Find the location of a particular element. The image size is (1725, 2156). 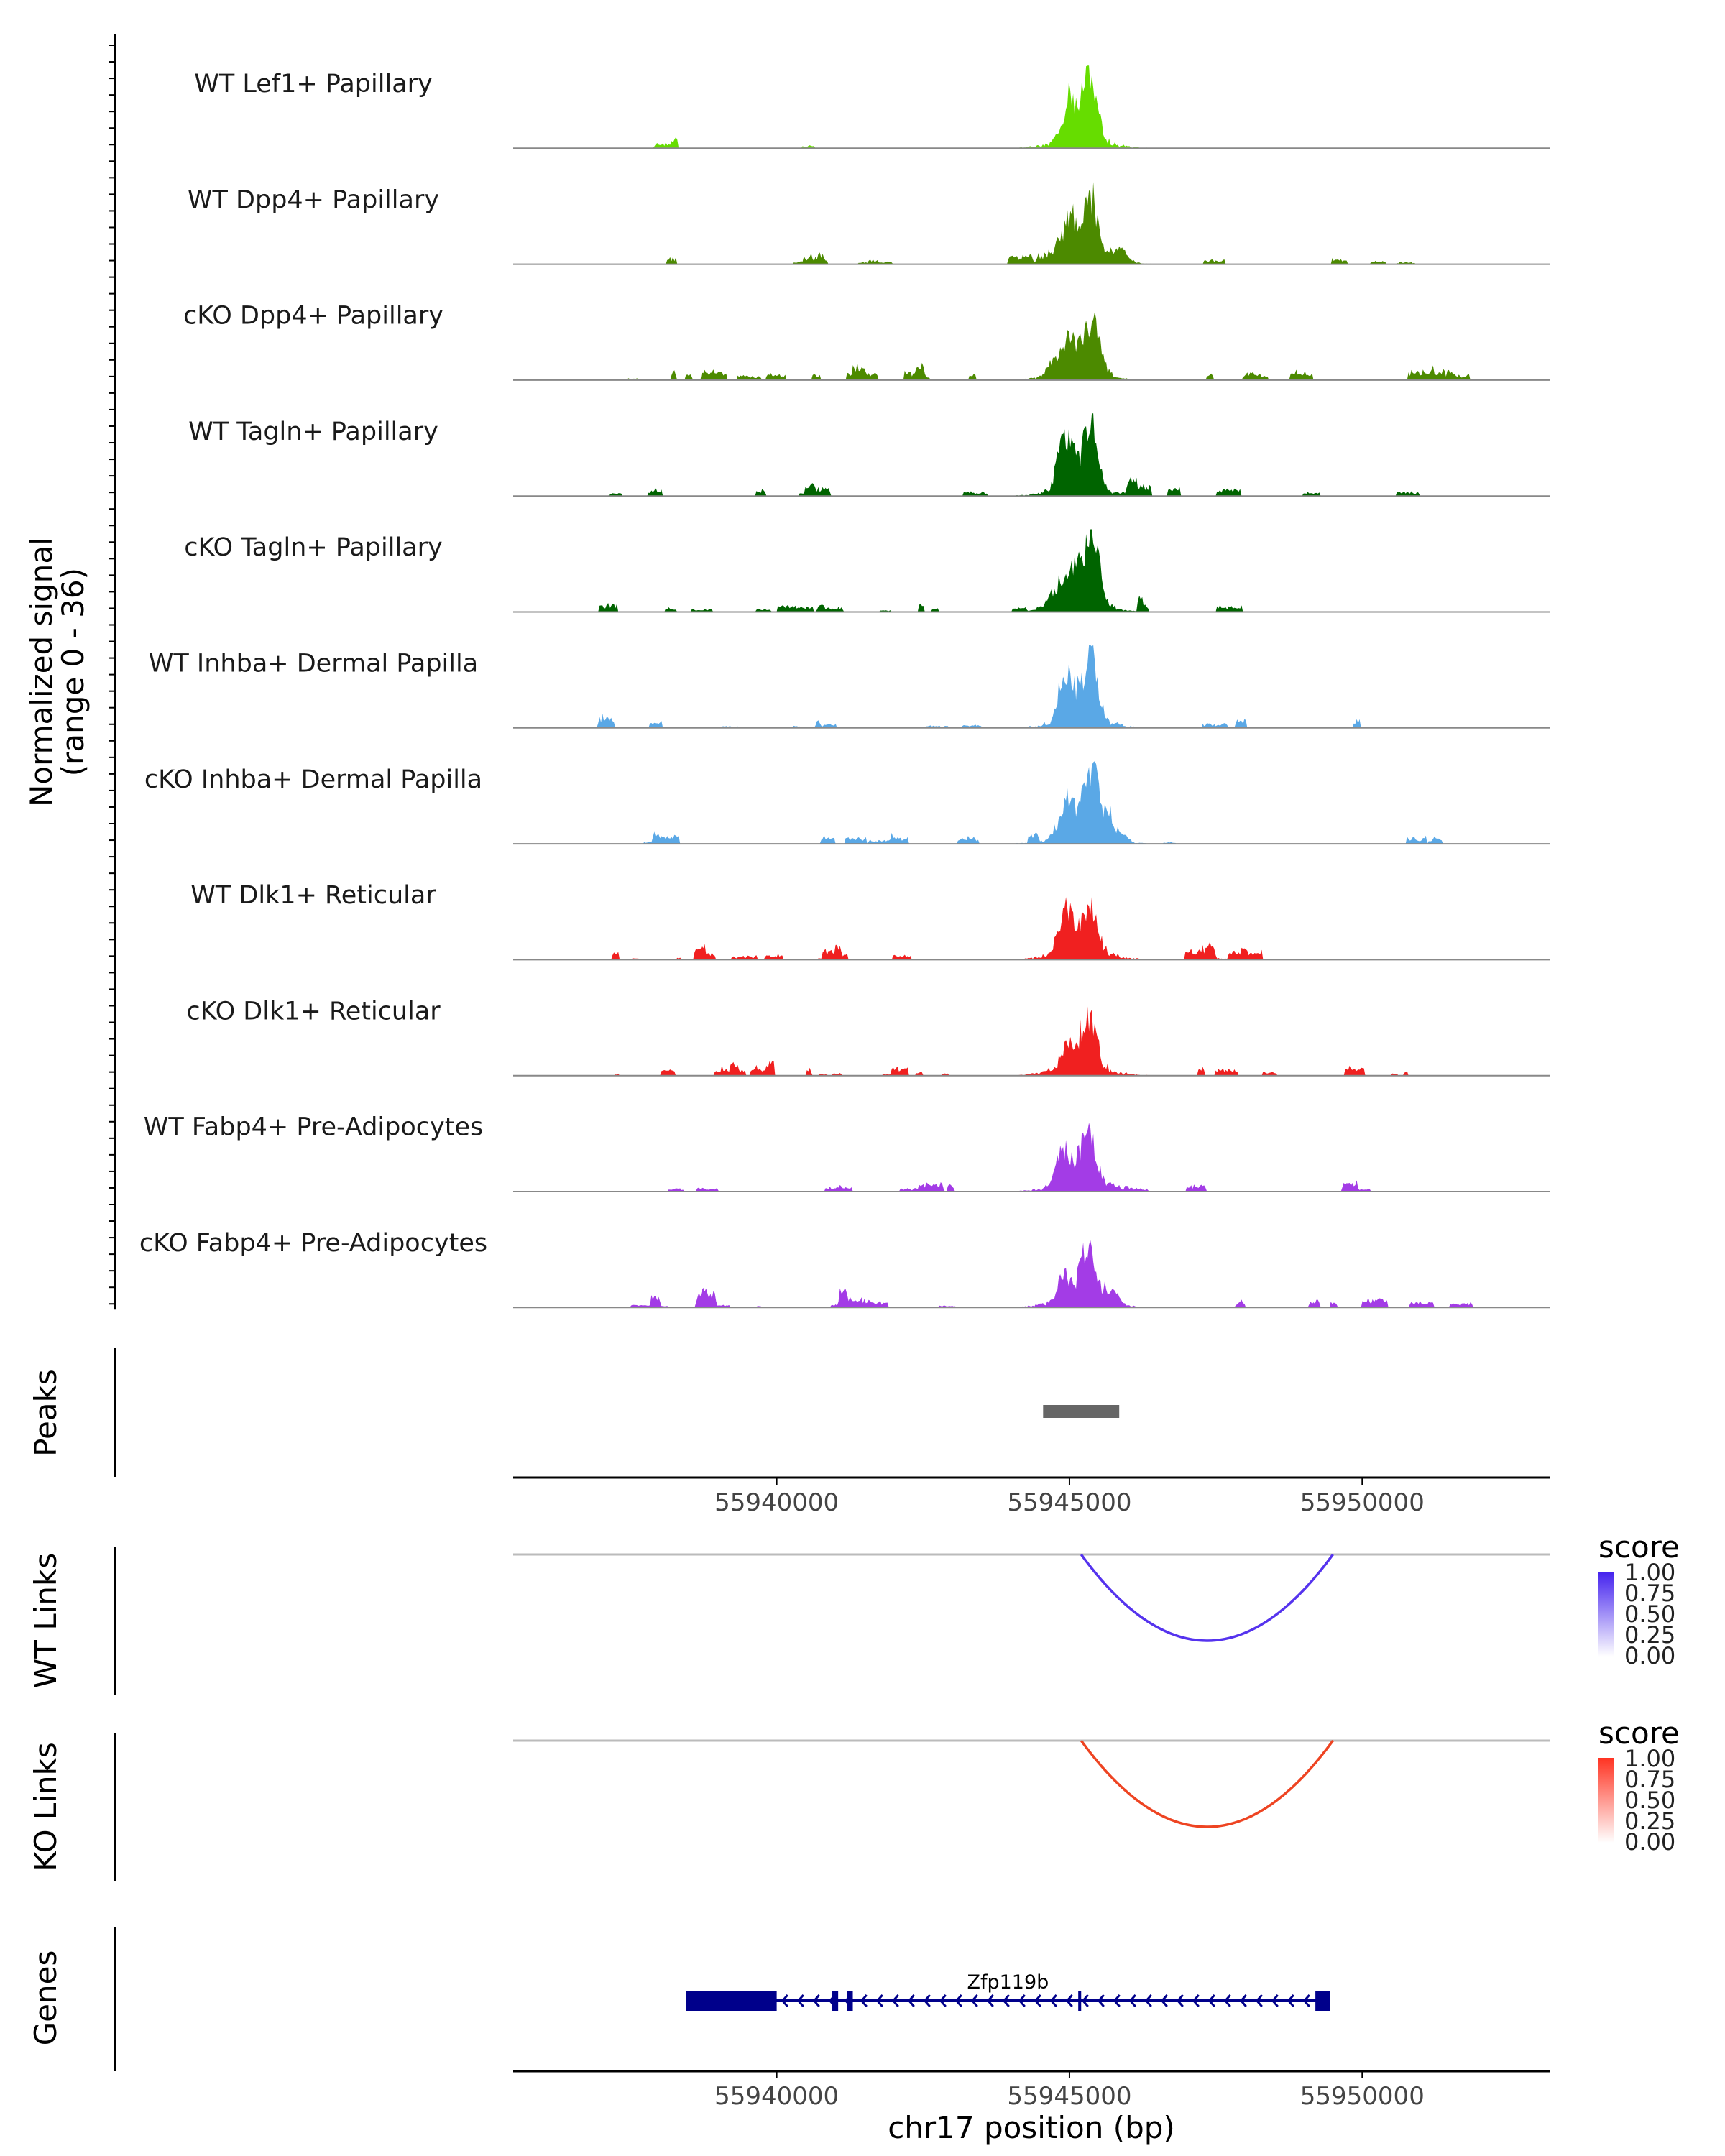

coverage-track: WT Fabp4+ Pre-Adipocytes is located at coordinates (847, 1153).